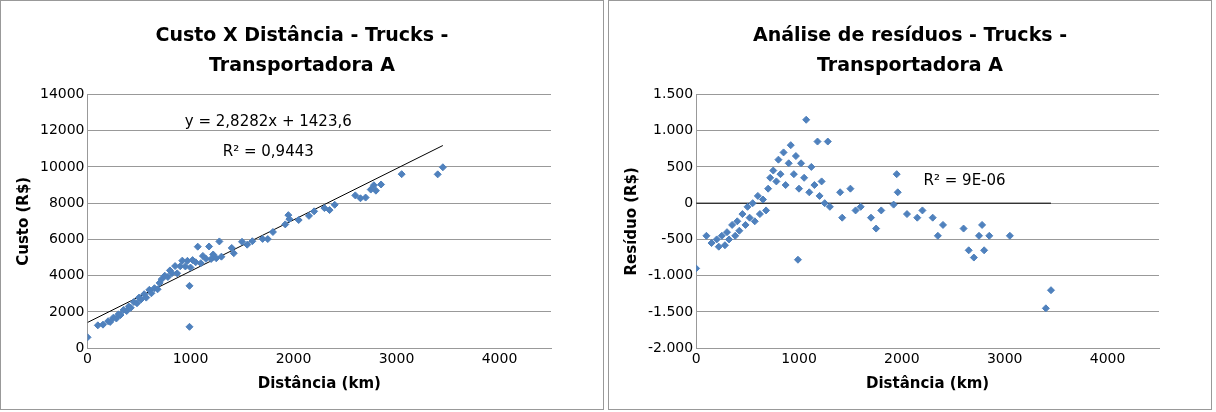 Image resolution: width=1216 pixels, height=412 pixels. What do you see at coordinates (670, 310) in the screenshot?
I see `y-tick-label: -1.500` at bounding box center [670, 310].